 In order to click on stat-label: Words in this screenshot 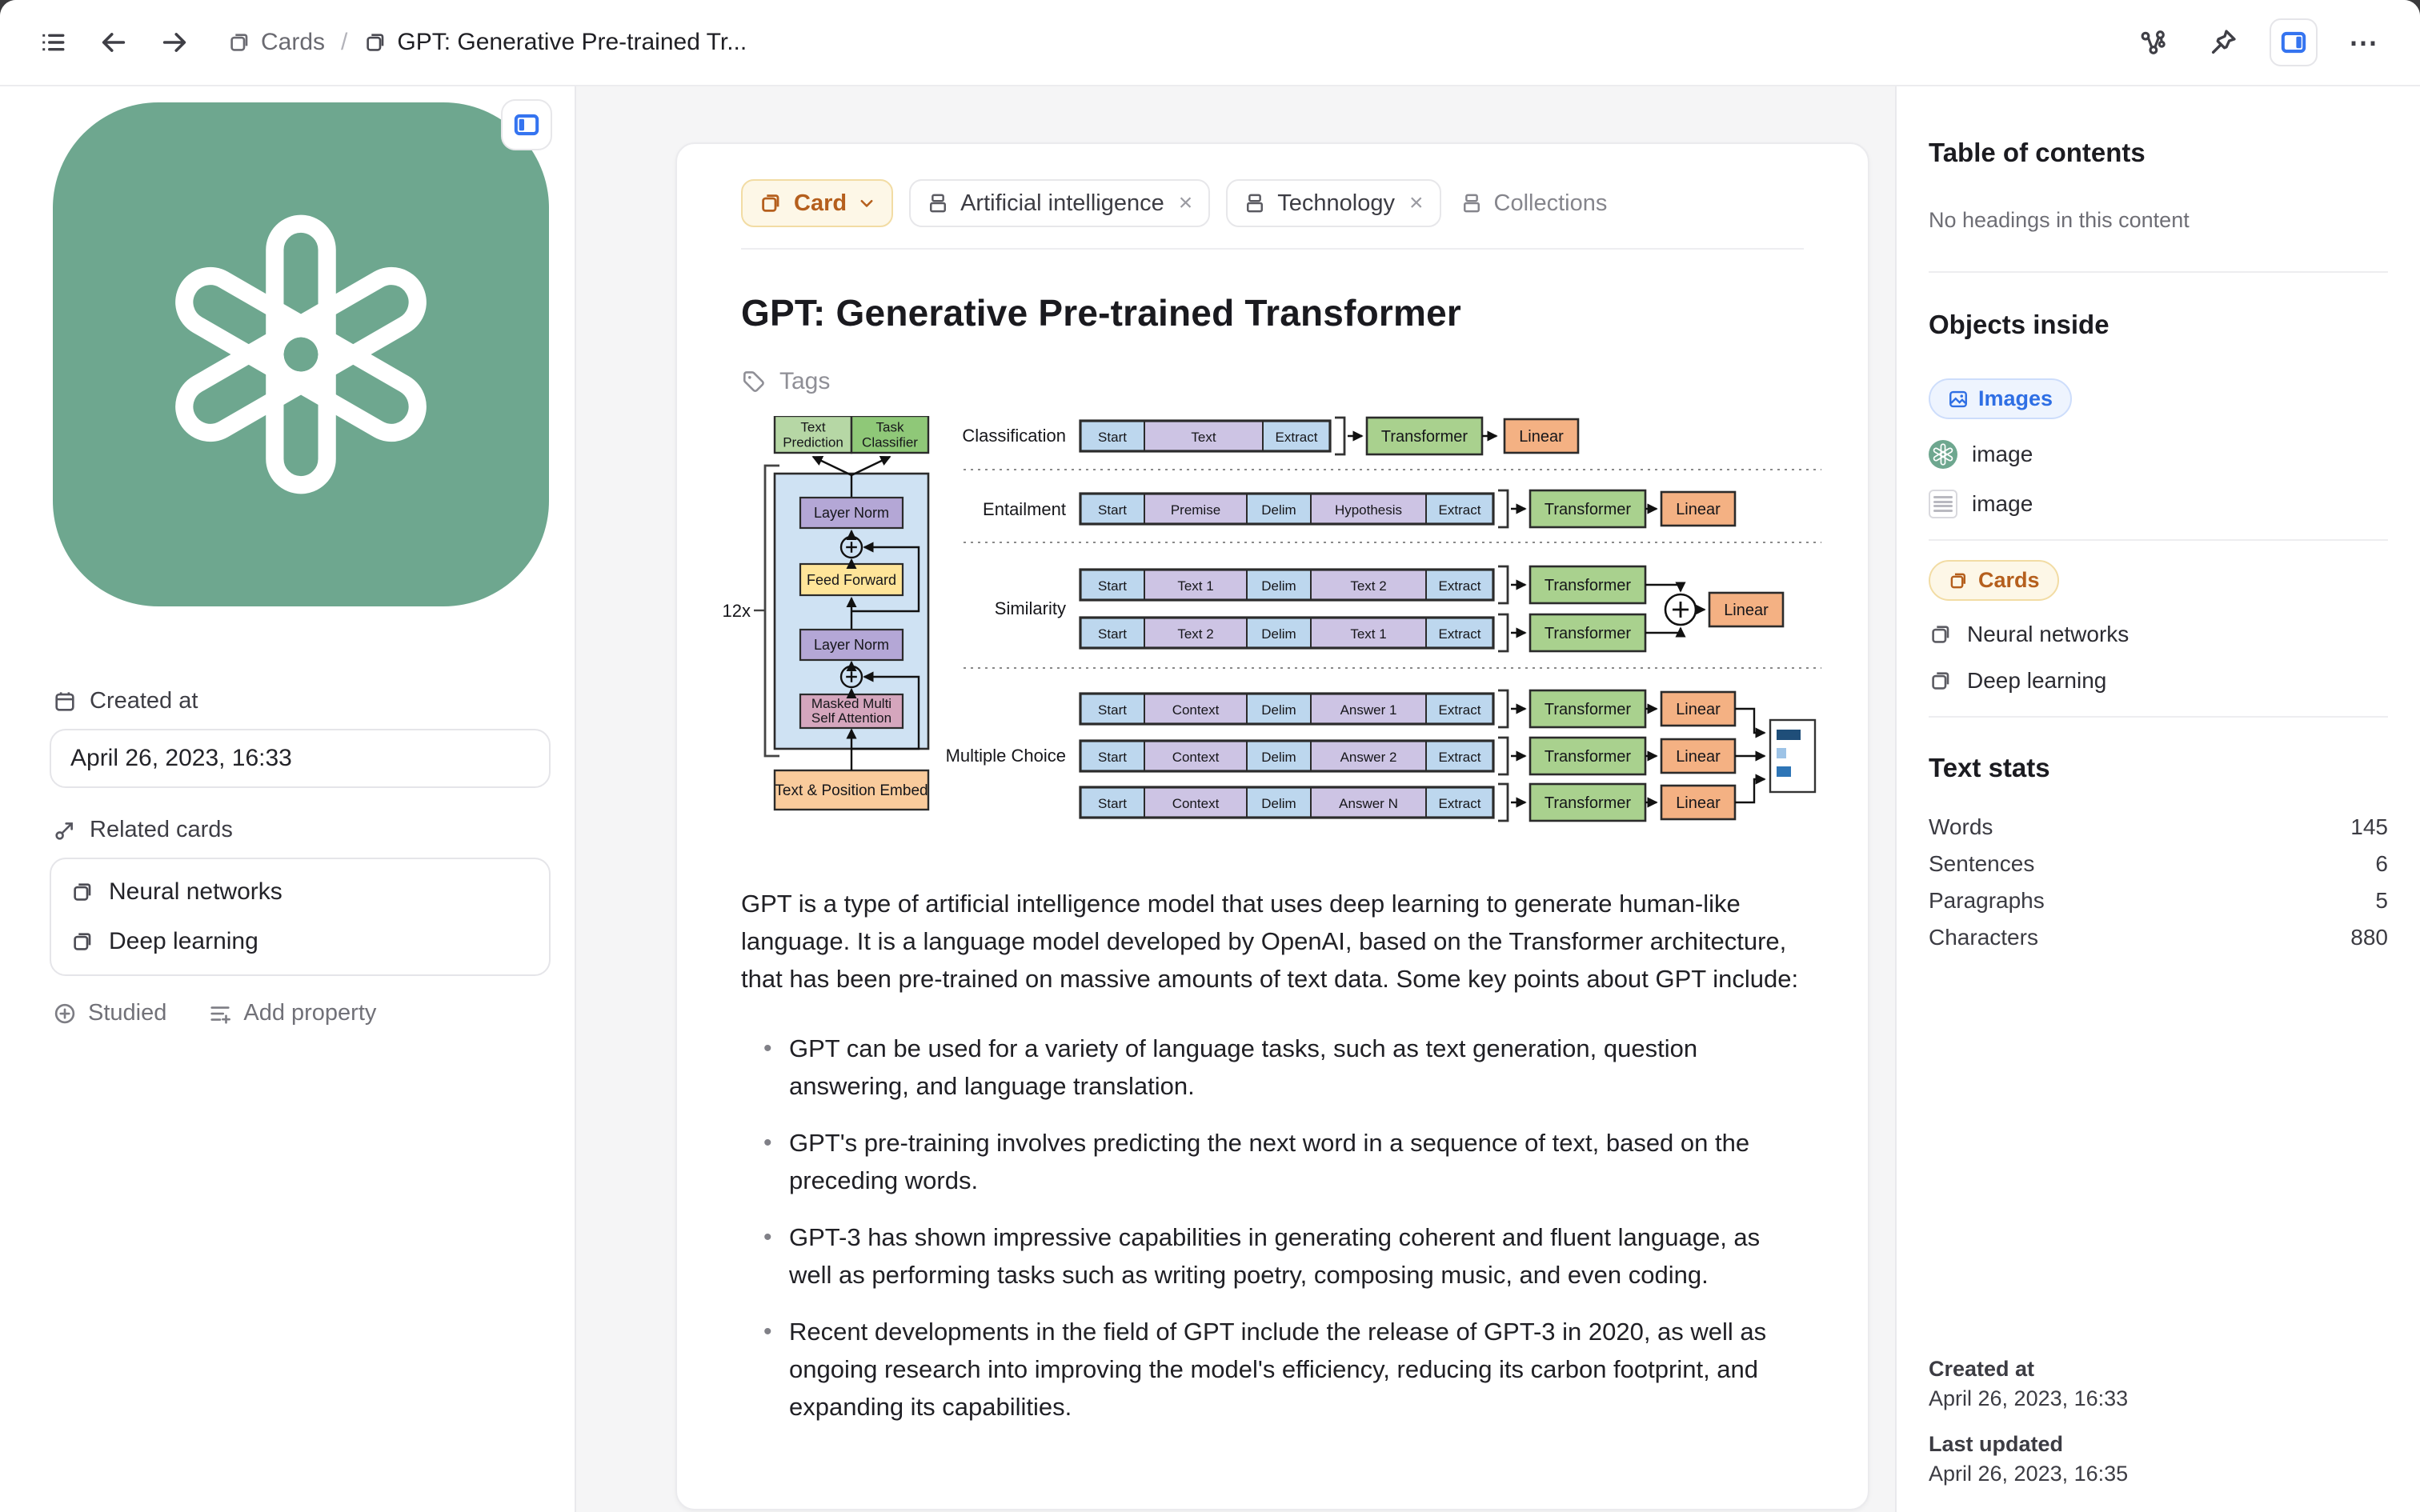, I will do `click(1961, 826)`.